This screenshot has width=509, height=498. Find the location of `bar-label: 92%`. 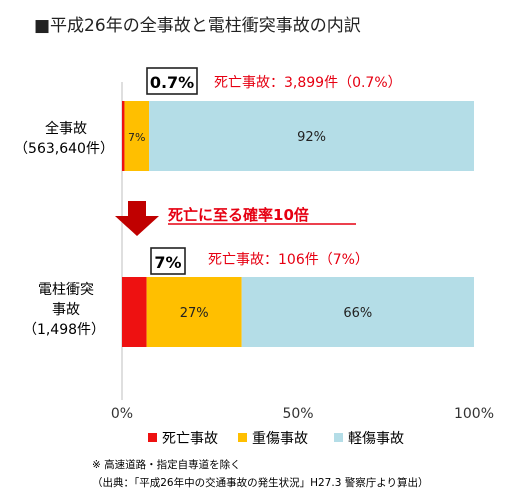

bar-label: 92% is located at coordinates (311, 137).